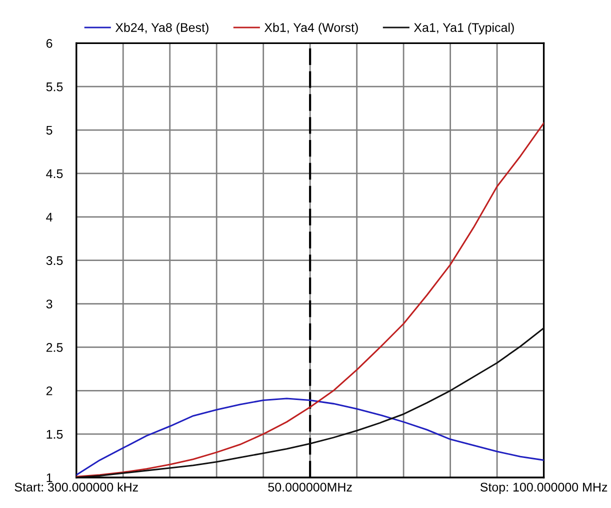 This screenshot has height=508, width=611. I want to click on y-tick-label: 3.5, so click(54, 260).